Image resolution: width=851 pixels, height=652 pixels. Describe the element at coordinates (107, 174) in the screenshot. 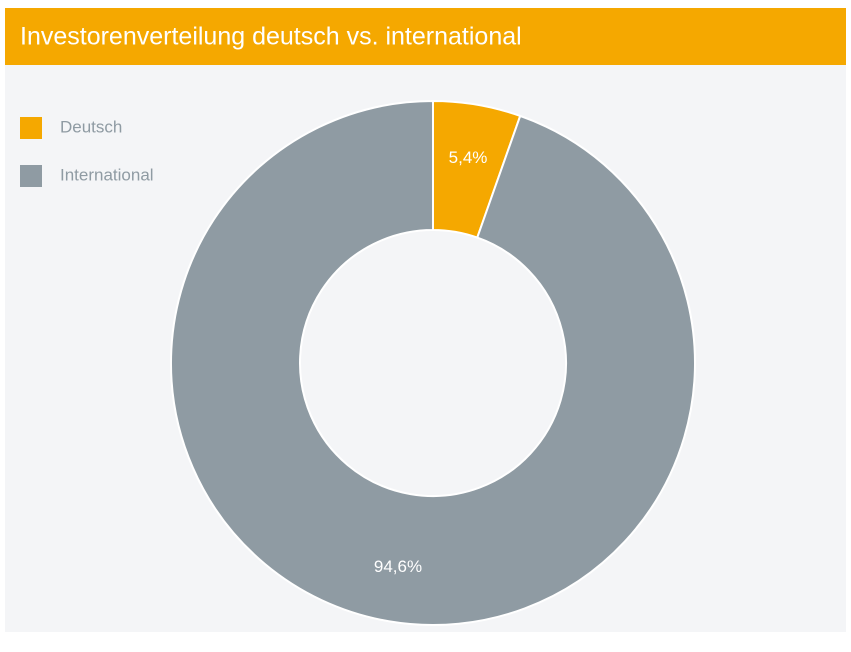

I see `legend-label: International` at that location.